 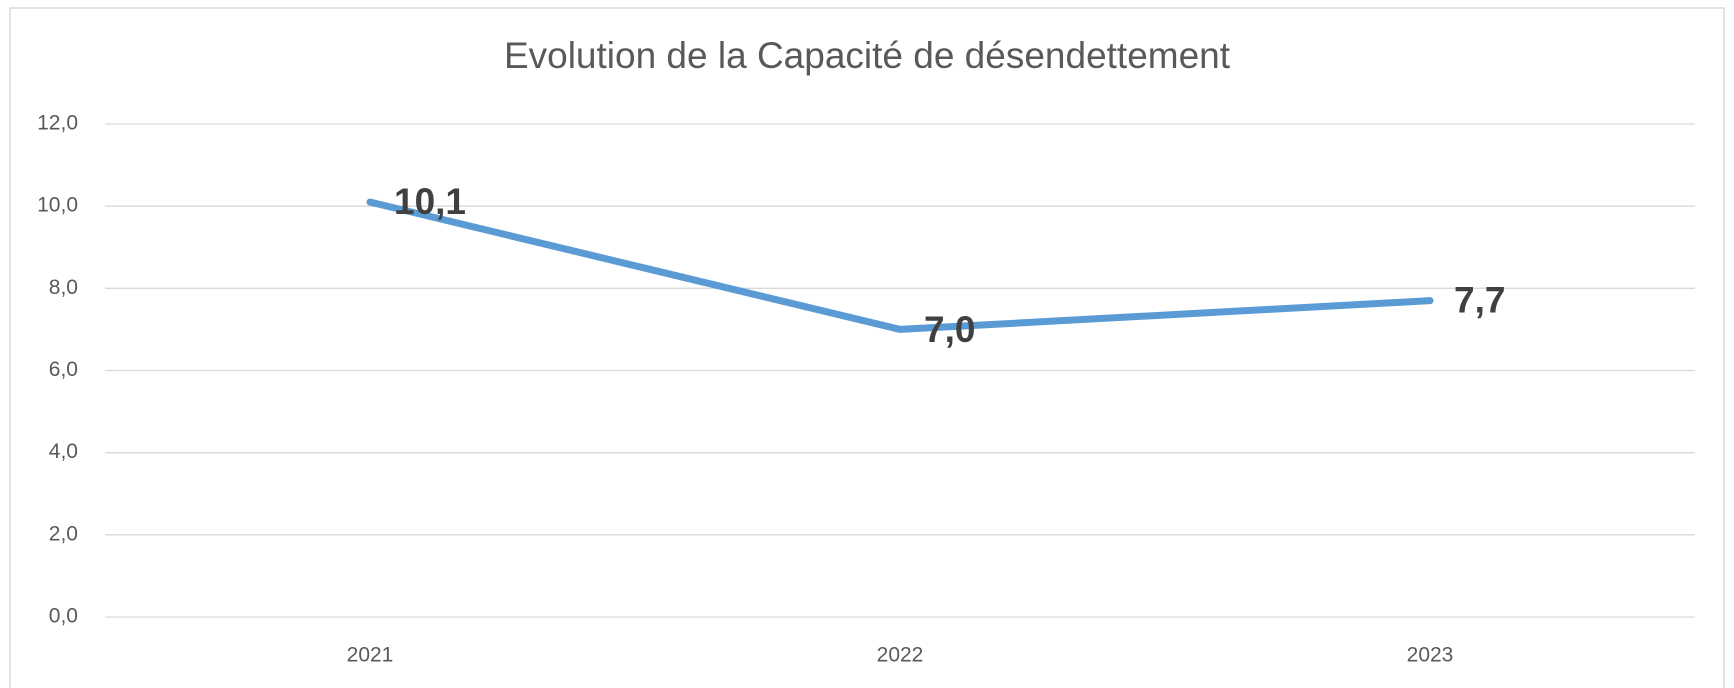 What do you see at coordinates (949, 329) in the screenshot?
I see `data-label: 7,0` at bounding box center [949, 329].